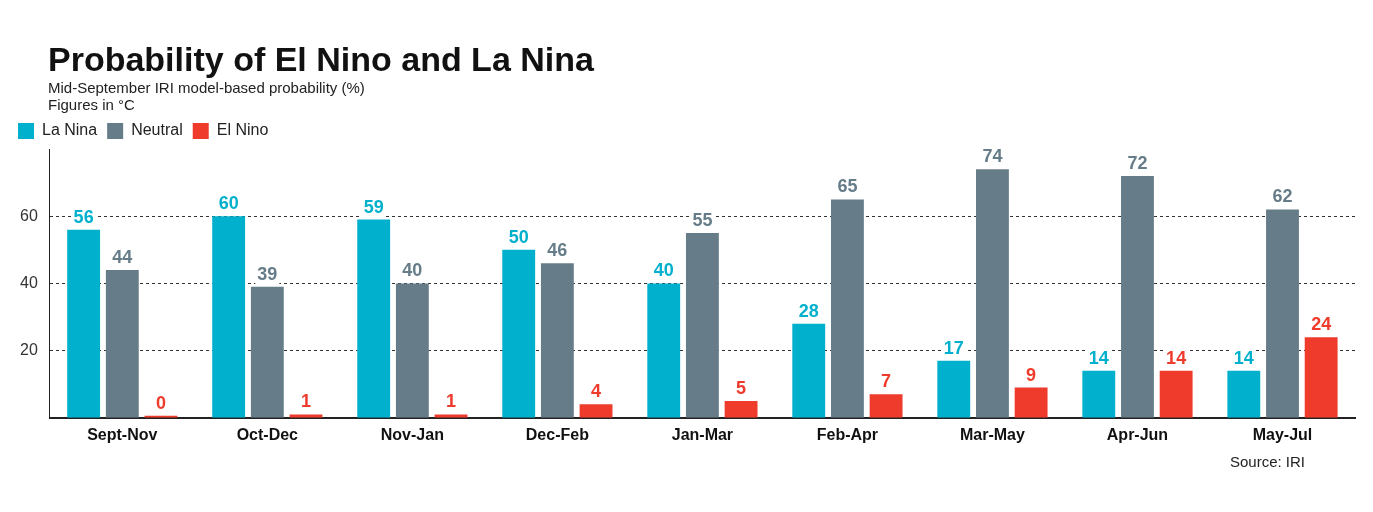  Describe the element at coordinates (1282, 196) in the screenshot. I see `data-label: 62` at that location.